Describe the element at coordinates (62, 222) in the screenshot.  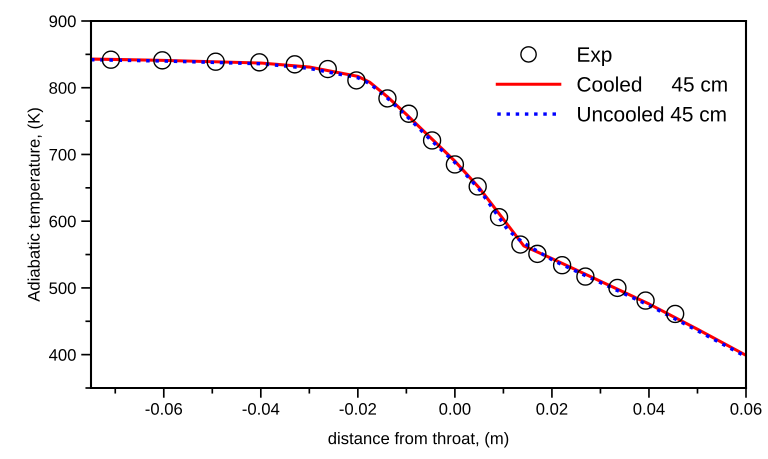
I see `y-tick-label: 600` at that location.